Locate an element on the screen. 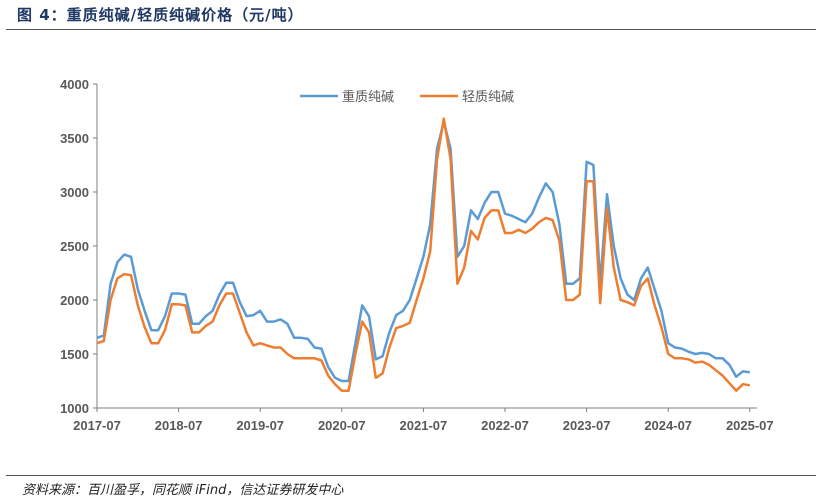 This screenshot has width=822, height=501. y-tick-label: 3000 is located at coordinates (74, 192).